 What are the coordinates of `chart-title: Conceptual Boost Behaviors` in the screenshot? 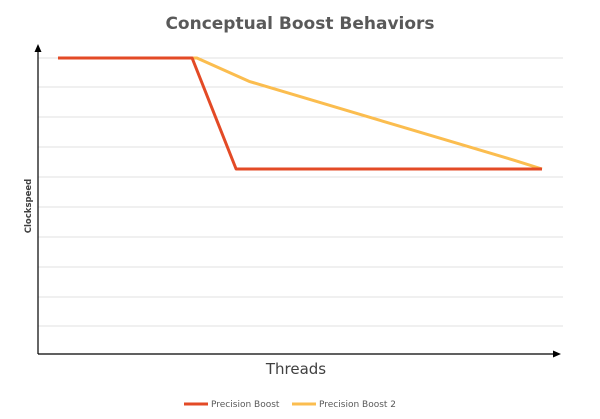 It's located at (300, 24).